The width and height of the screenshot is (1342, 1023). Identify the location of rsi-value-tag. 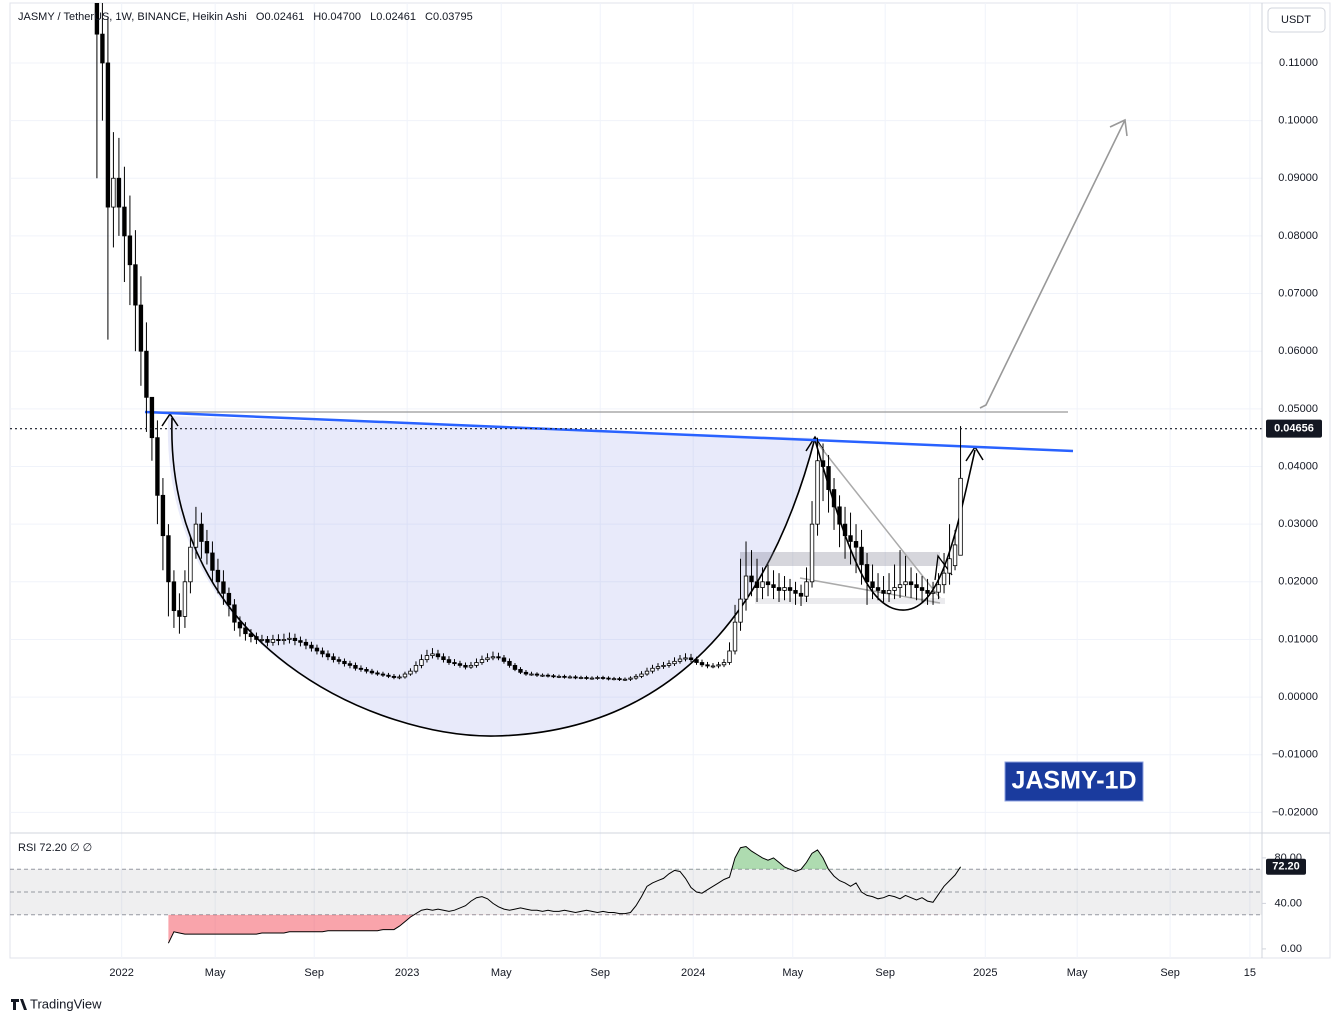
(1286, 866).